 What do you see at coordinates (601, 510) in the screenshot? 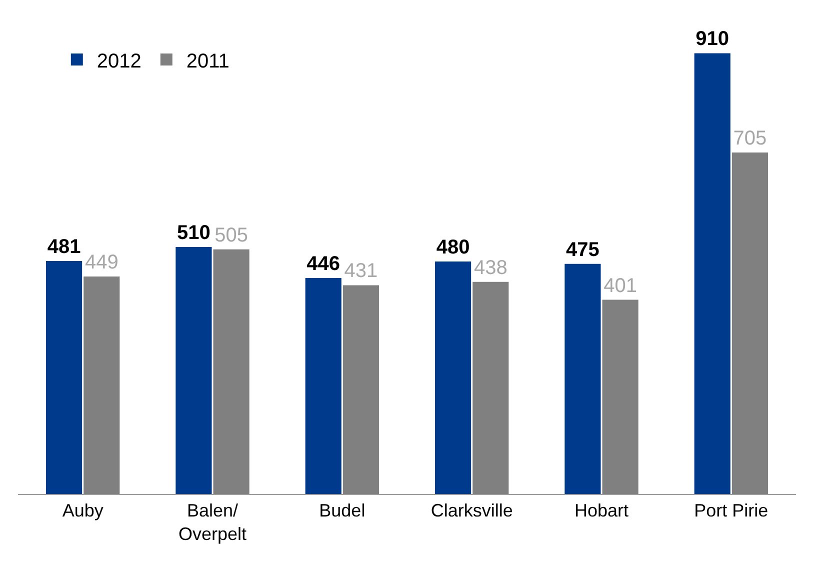
I see `x-tick-label: Hobart` at bounding box center [601, 510].